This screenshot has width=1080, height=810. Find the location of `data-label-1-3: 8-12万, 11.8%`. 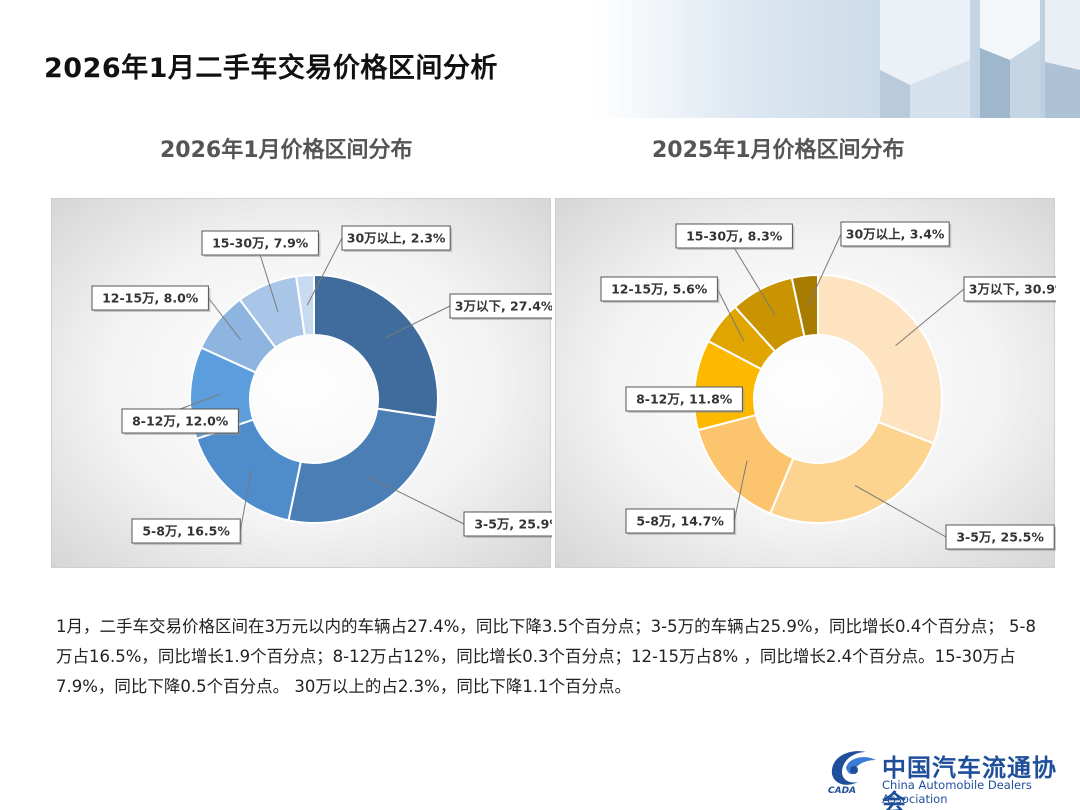

data-label-1-3: 8-12万, 11.8% is located at coordinates (684, 399).